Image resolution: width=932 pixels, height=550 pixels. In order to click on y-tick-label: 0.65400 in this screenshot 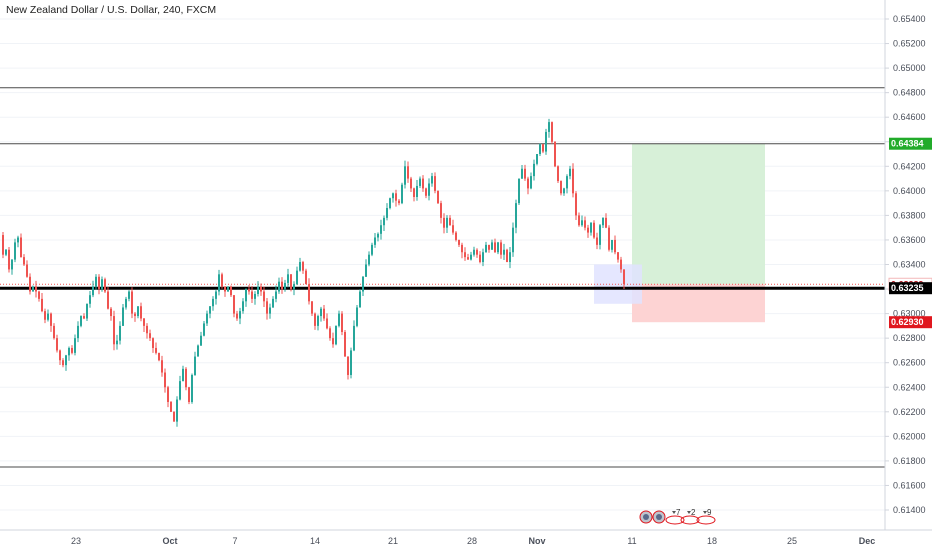, I will do `click(909, 19)`.